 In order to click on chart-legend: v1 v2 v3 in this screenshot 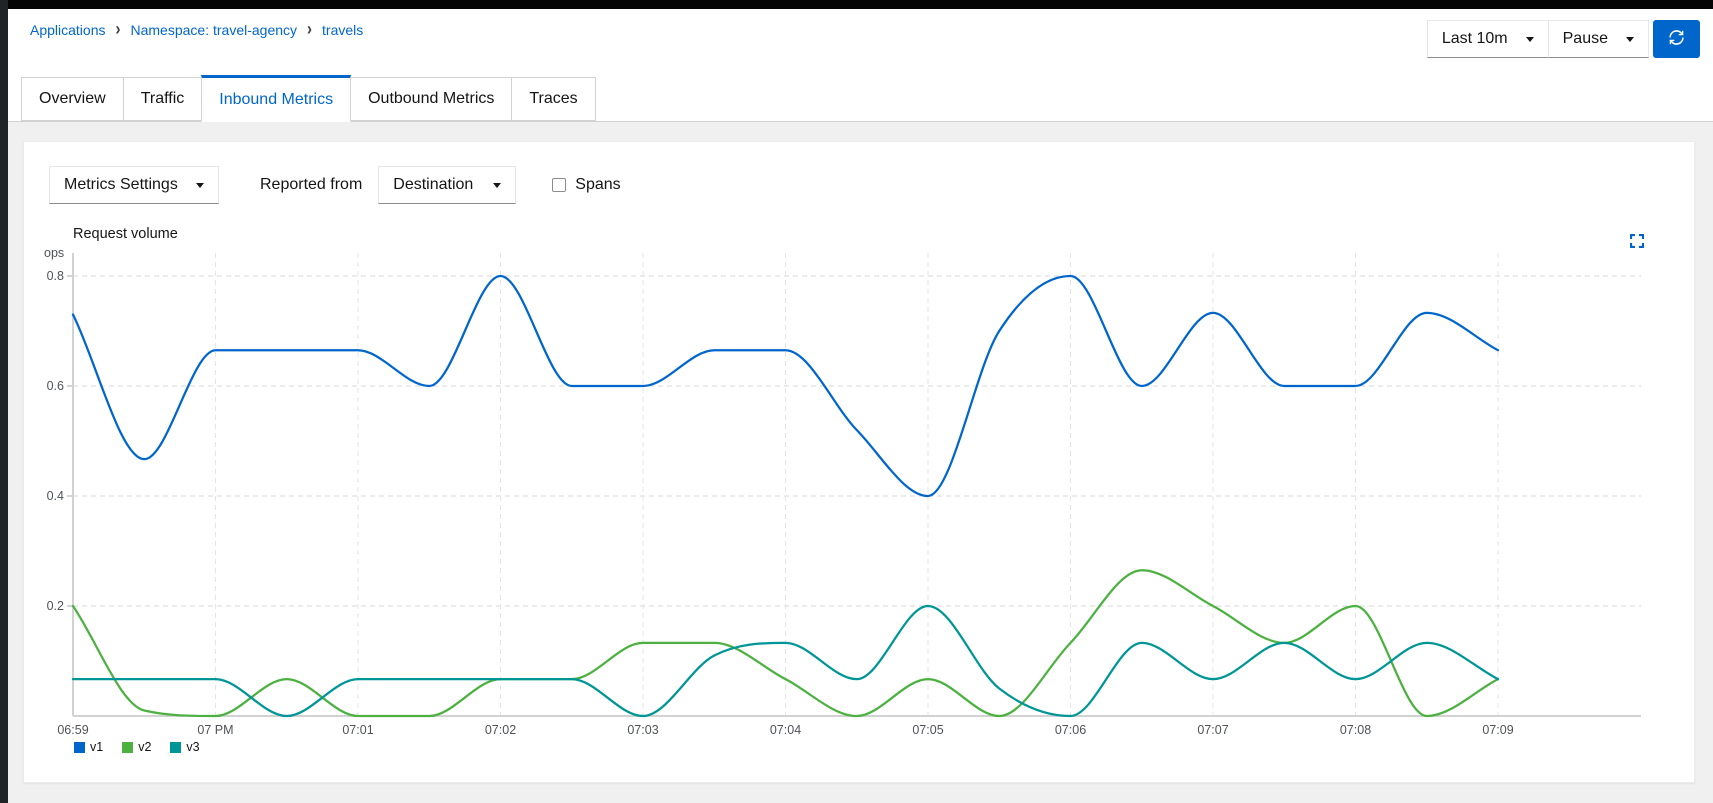, I will do `click(137, 747)`.